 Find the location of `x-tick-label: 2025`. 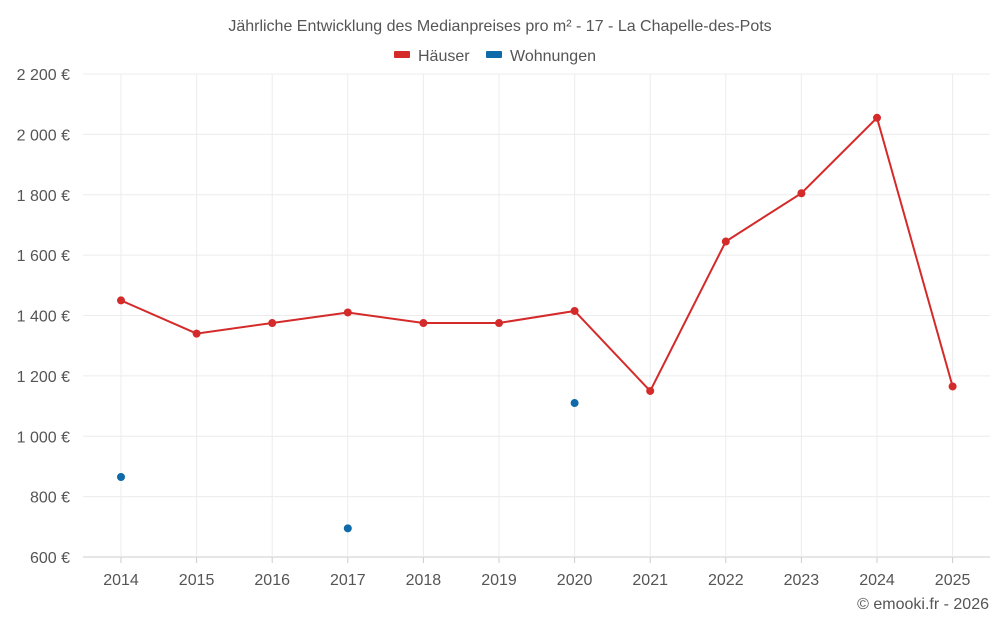

x-tick-label: 2025 is located at coordinates (953, 580).